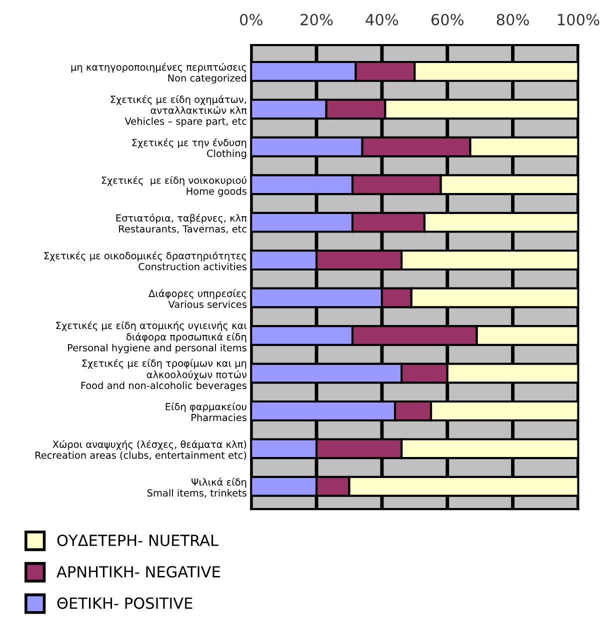 This screenshot has width=608, height=617. What do you see at coordinates (251, 20) in the screenshot?
I see `x-tick-label: 0%` at bounding box center [251, 20].